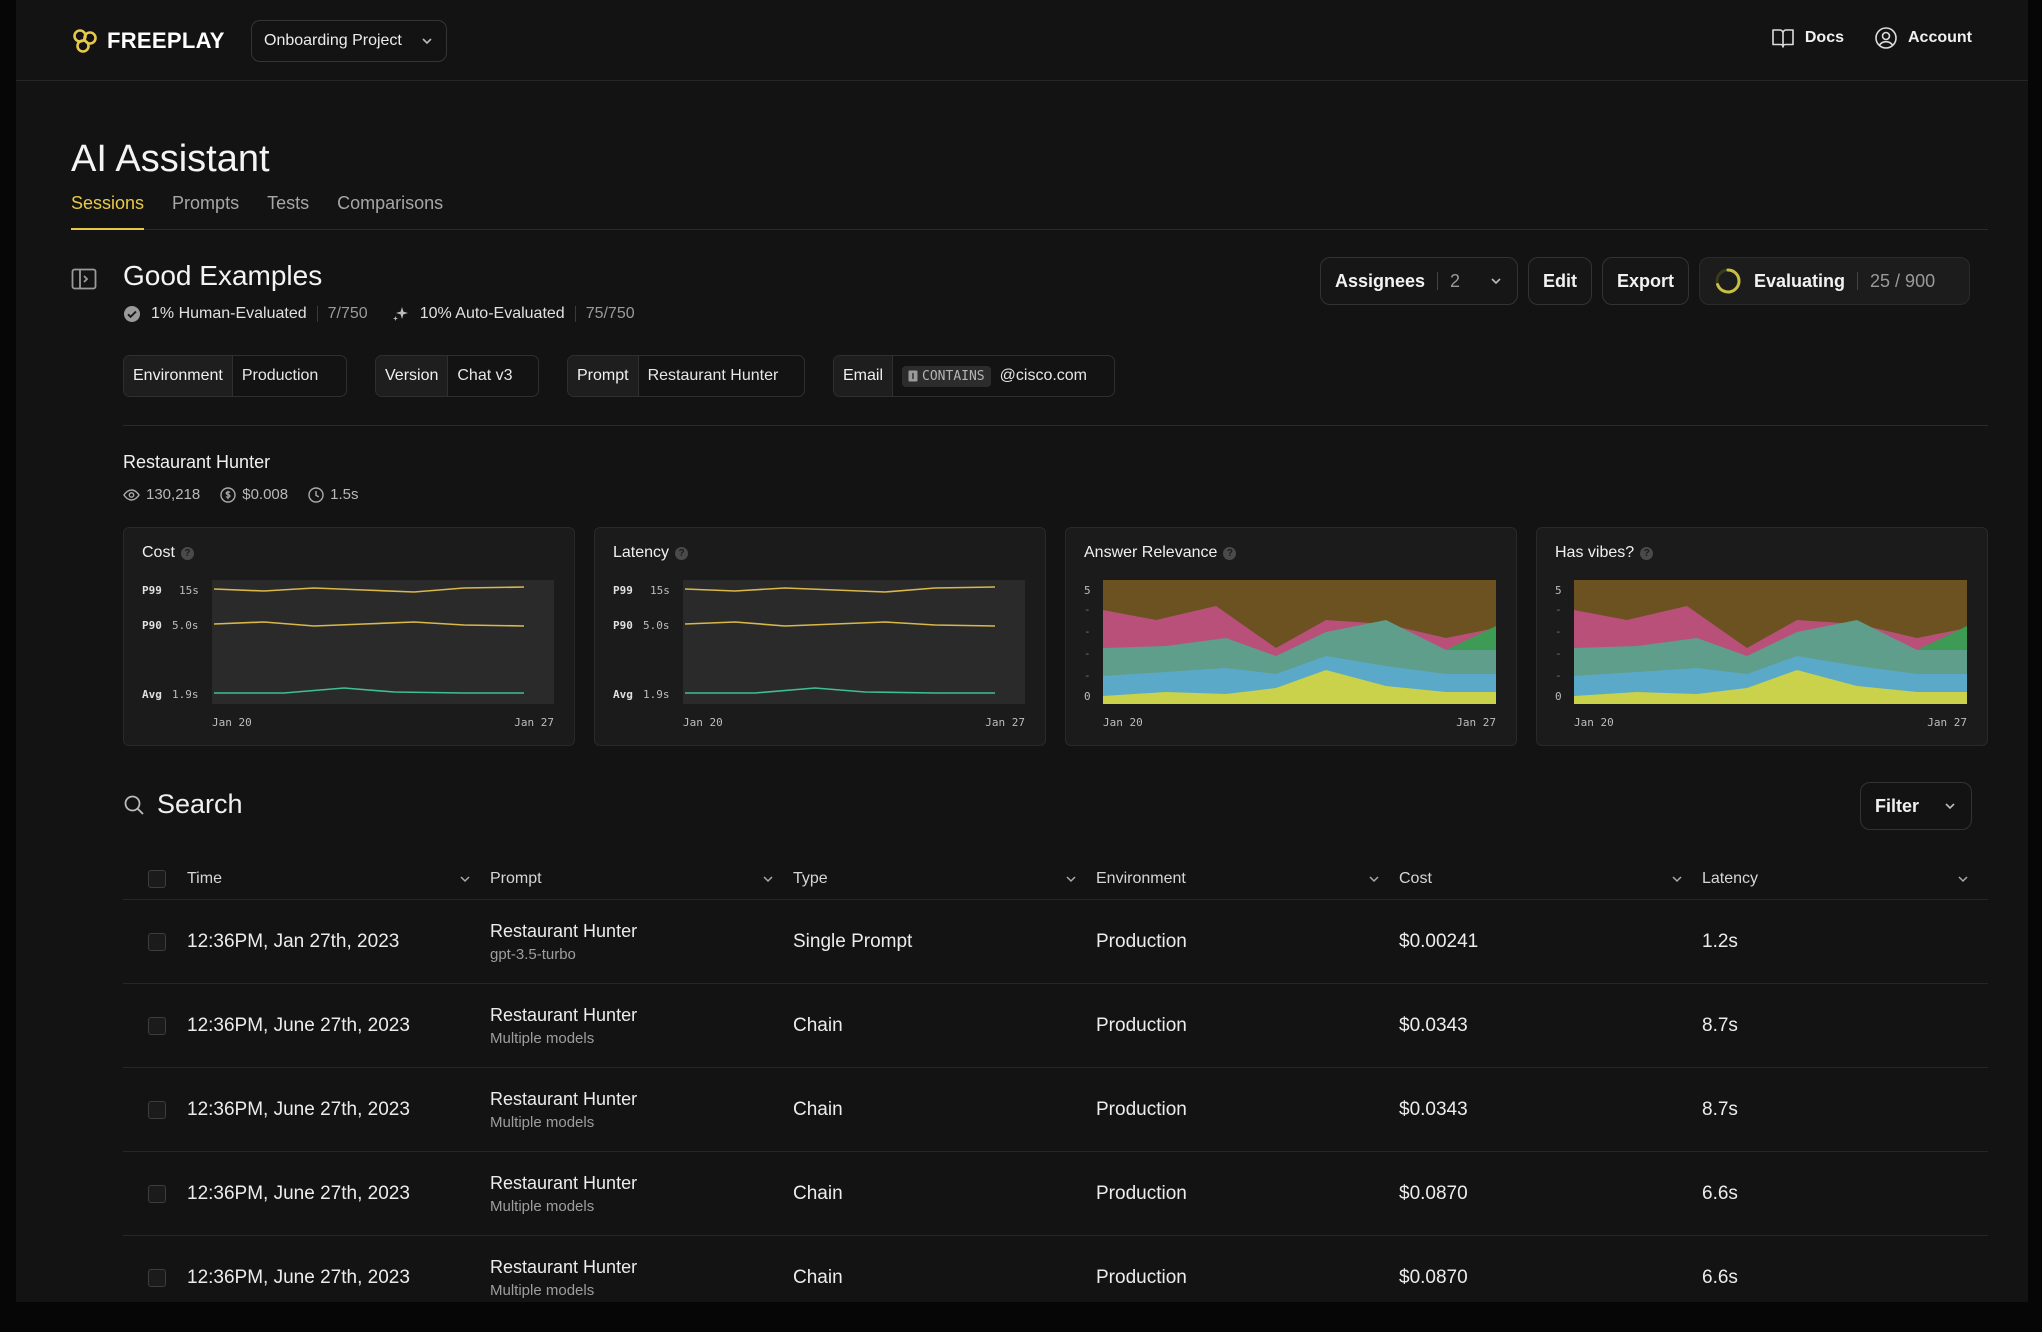  I want to click on tab-prompts: Prompts, so click(206, 203).